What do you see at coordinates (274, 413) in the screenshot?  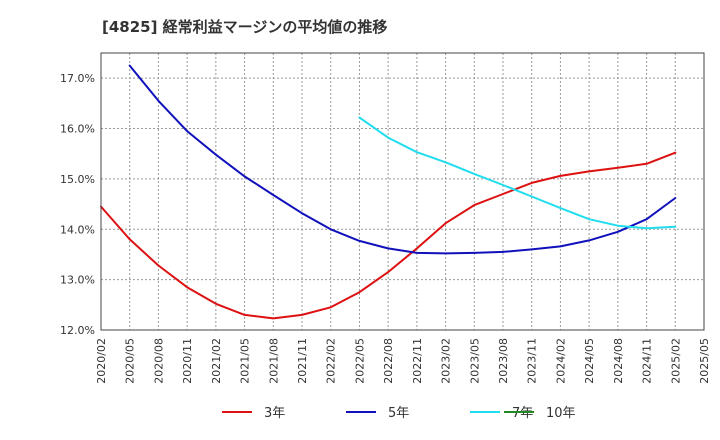 I see `legend-label: 3年` at bounding box center [274, 413].